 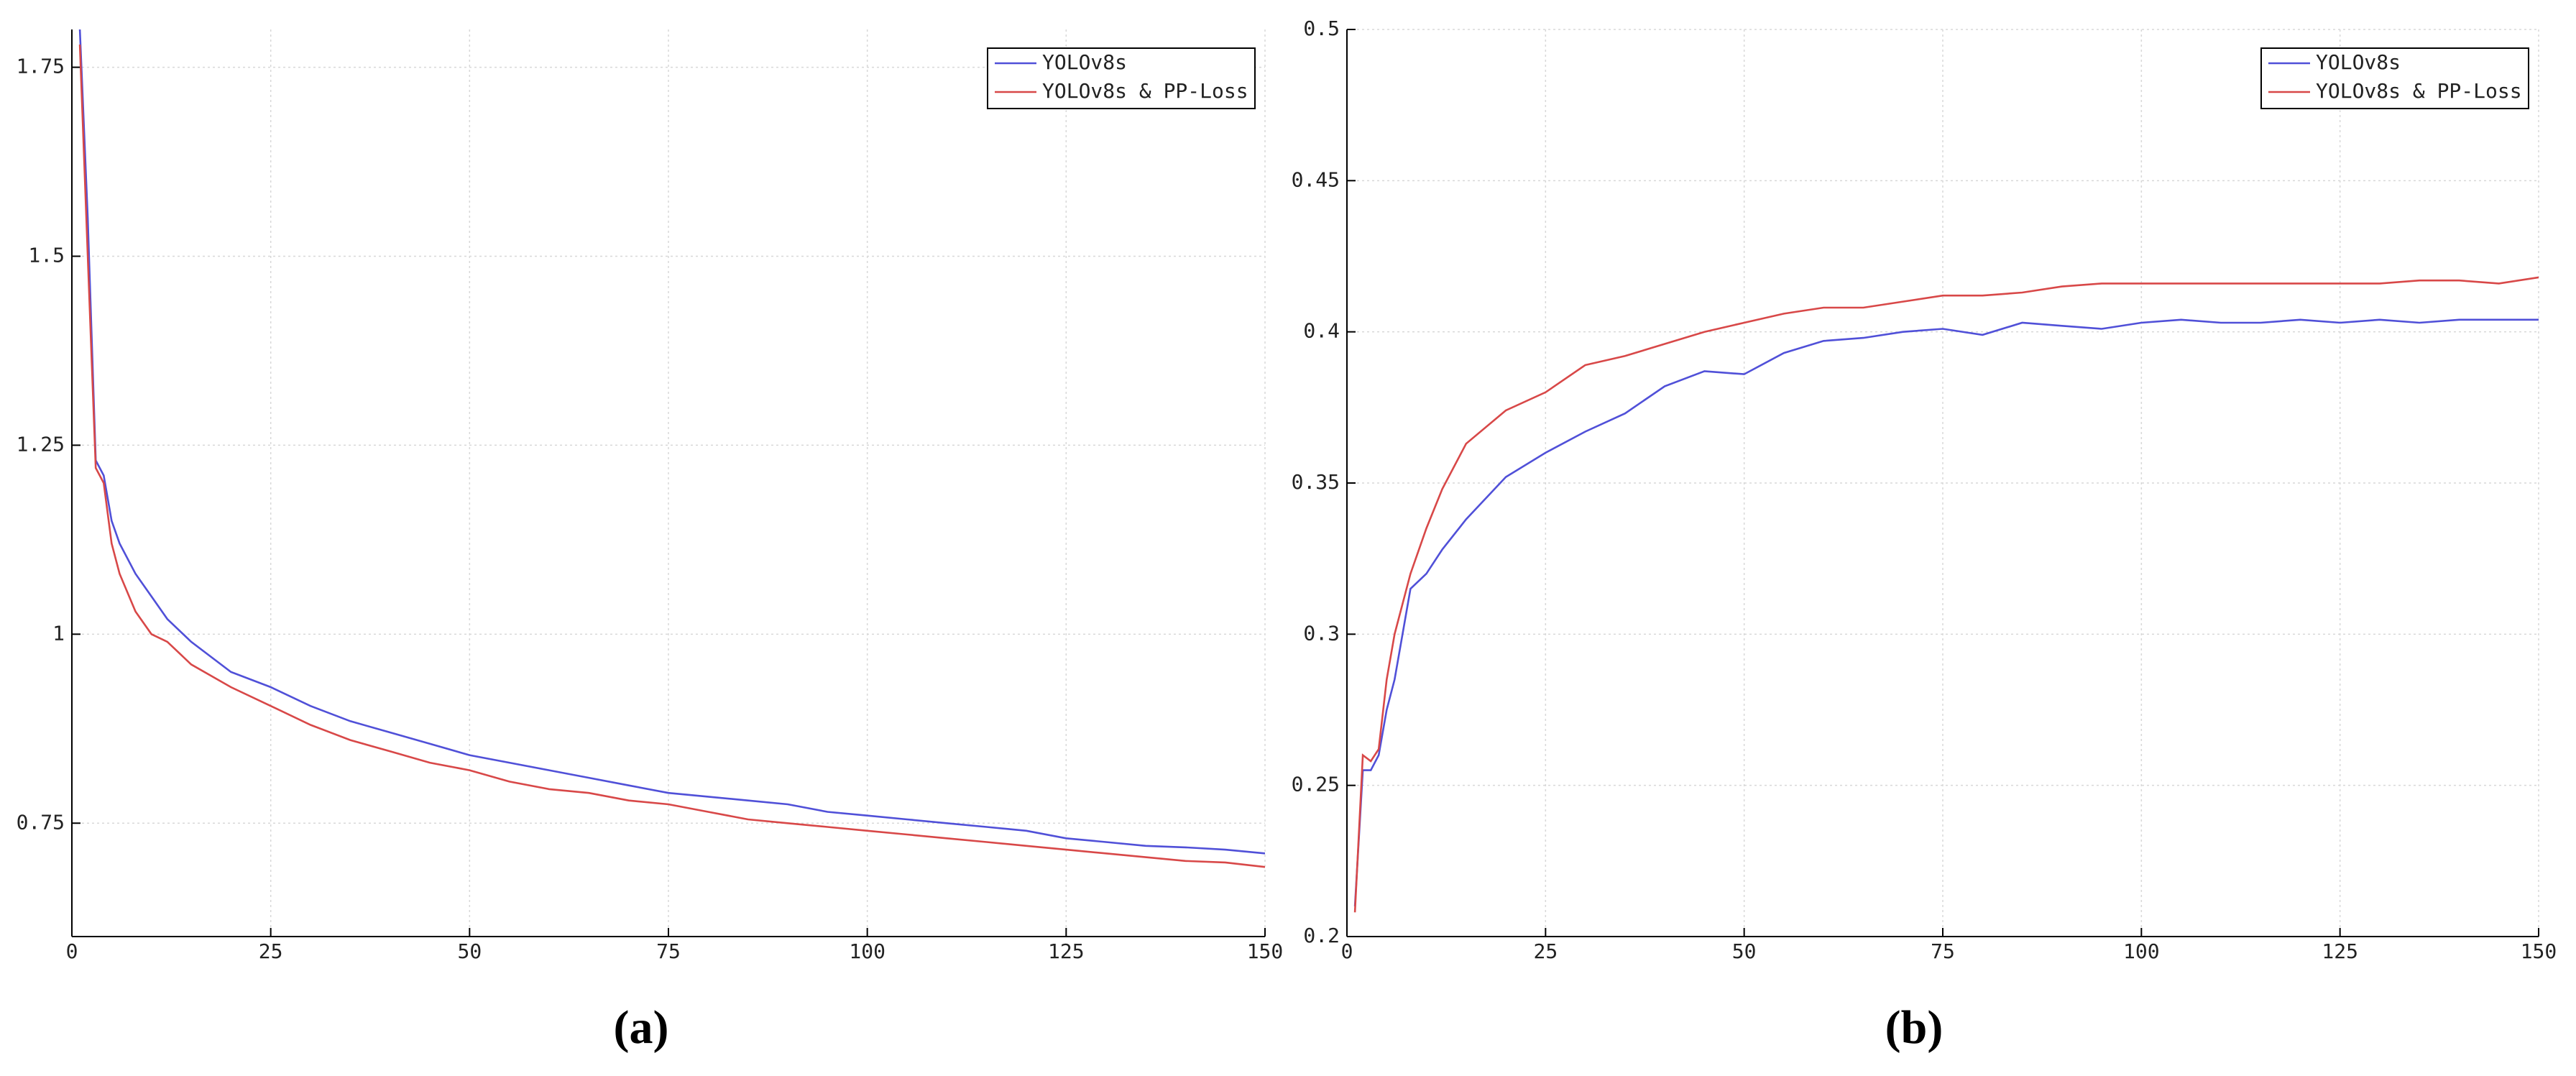 What do you see at coordinates (41, 66) in the screenshot?
I see `y-tick-label: 1.75` at bounding box center [41, 66].